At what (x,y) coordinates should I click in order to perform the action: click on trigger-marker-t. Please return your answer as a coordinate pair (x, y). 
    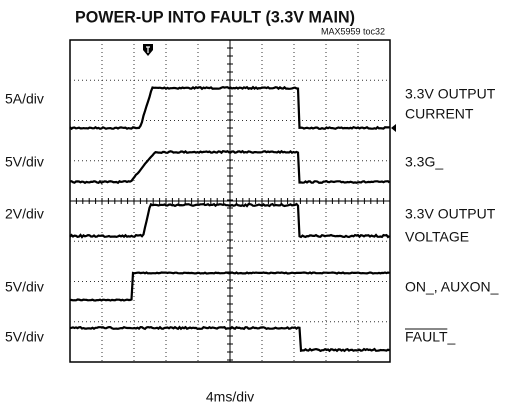
    Looking at the image, I should click on (148, 49).